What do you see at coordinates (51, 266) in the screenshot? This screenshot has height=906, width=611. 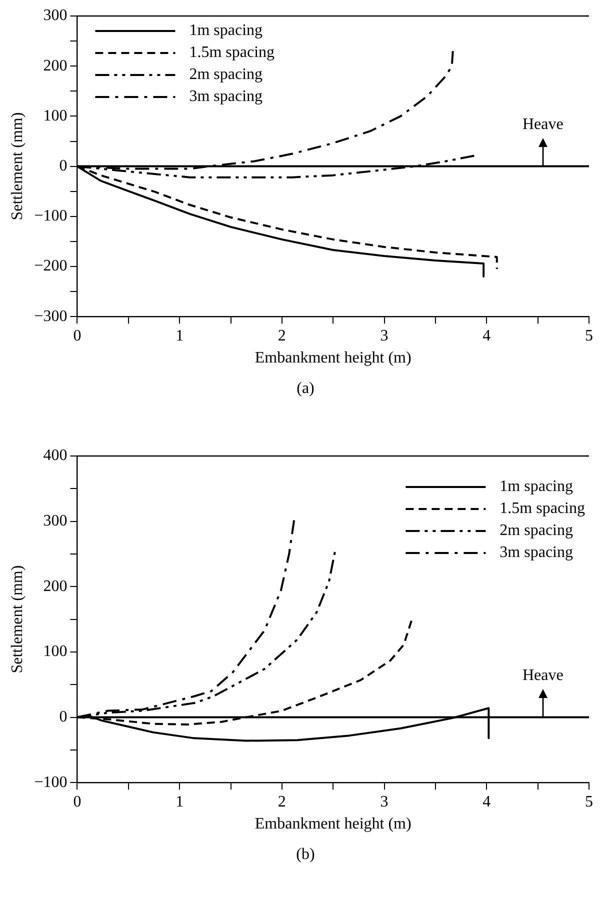 I see `y-tick-label: −200` at bounding box center [51, 266].